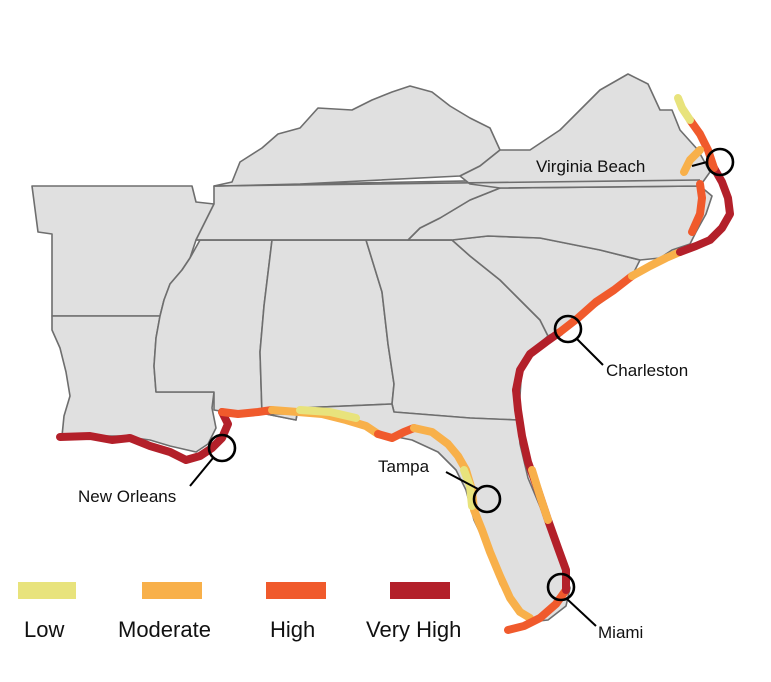  Describe the element at coordinates (127, 496) in the screenshot. I see `city-label-new-orleans: New Orleans` at that location.